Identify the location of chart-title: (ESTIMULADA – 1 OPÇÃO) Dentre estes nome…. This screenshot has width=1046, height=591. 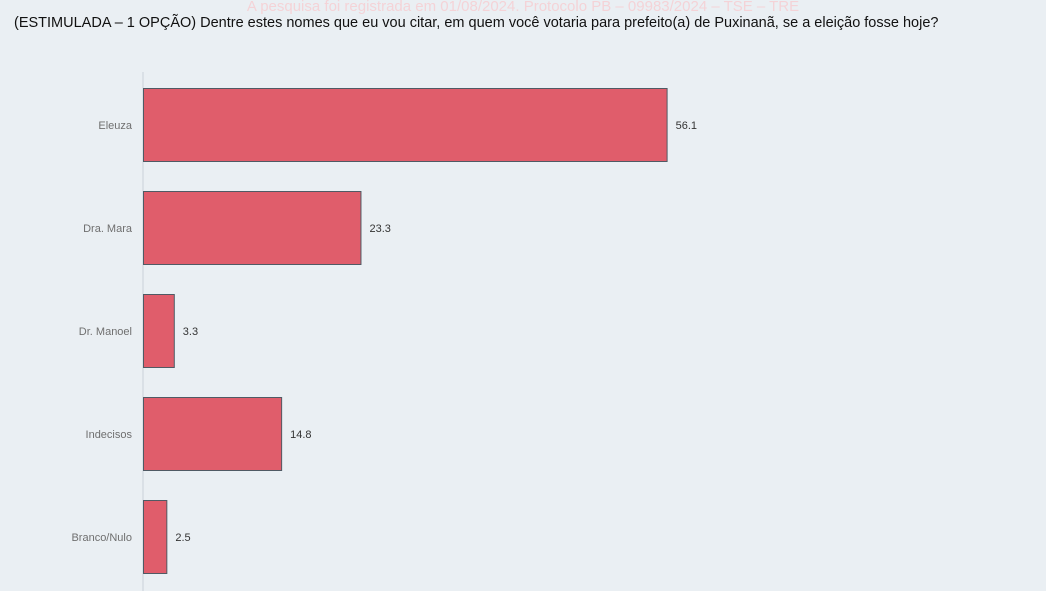
(476, 23).